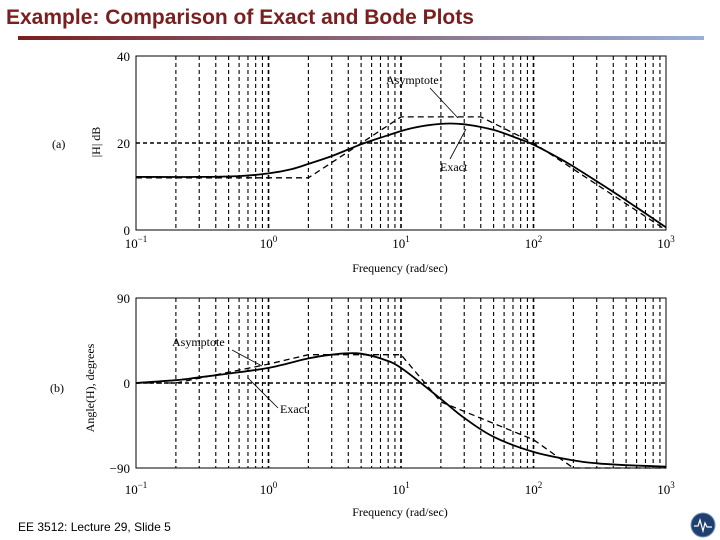 The height and width of the screenshot is (540, 720). Describe the element at coordinates (58, 144) in the screenshot. I see `panel-label-a: (a)` at that location.